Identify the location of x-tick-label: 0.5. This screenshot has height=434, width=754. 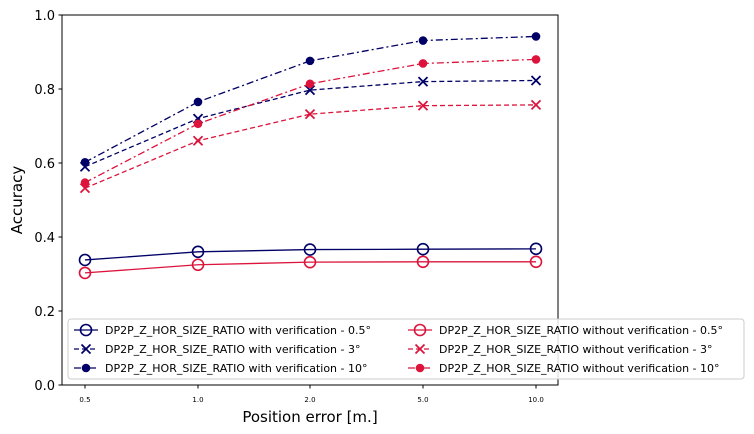
(84, 400).